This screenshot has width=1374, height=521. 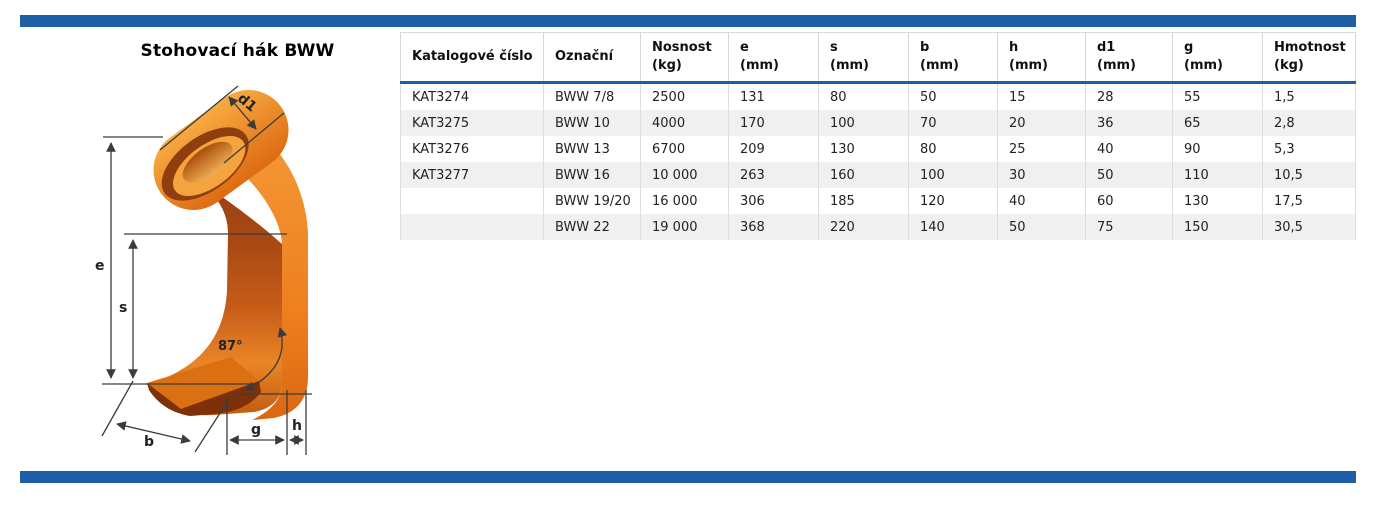 I want to click on table-cell: 2500, so click(x=684, y=96).